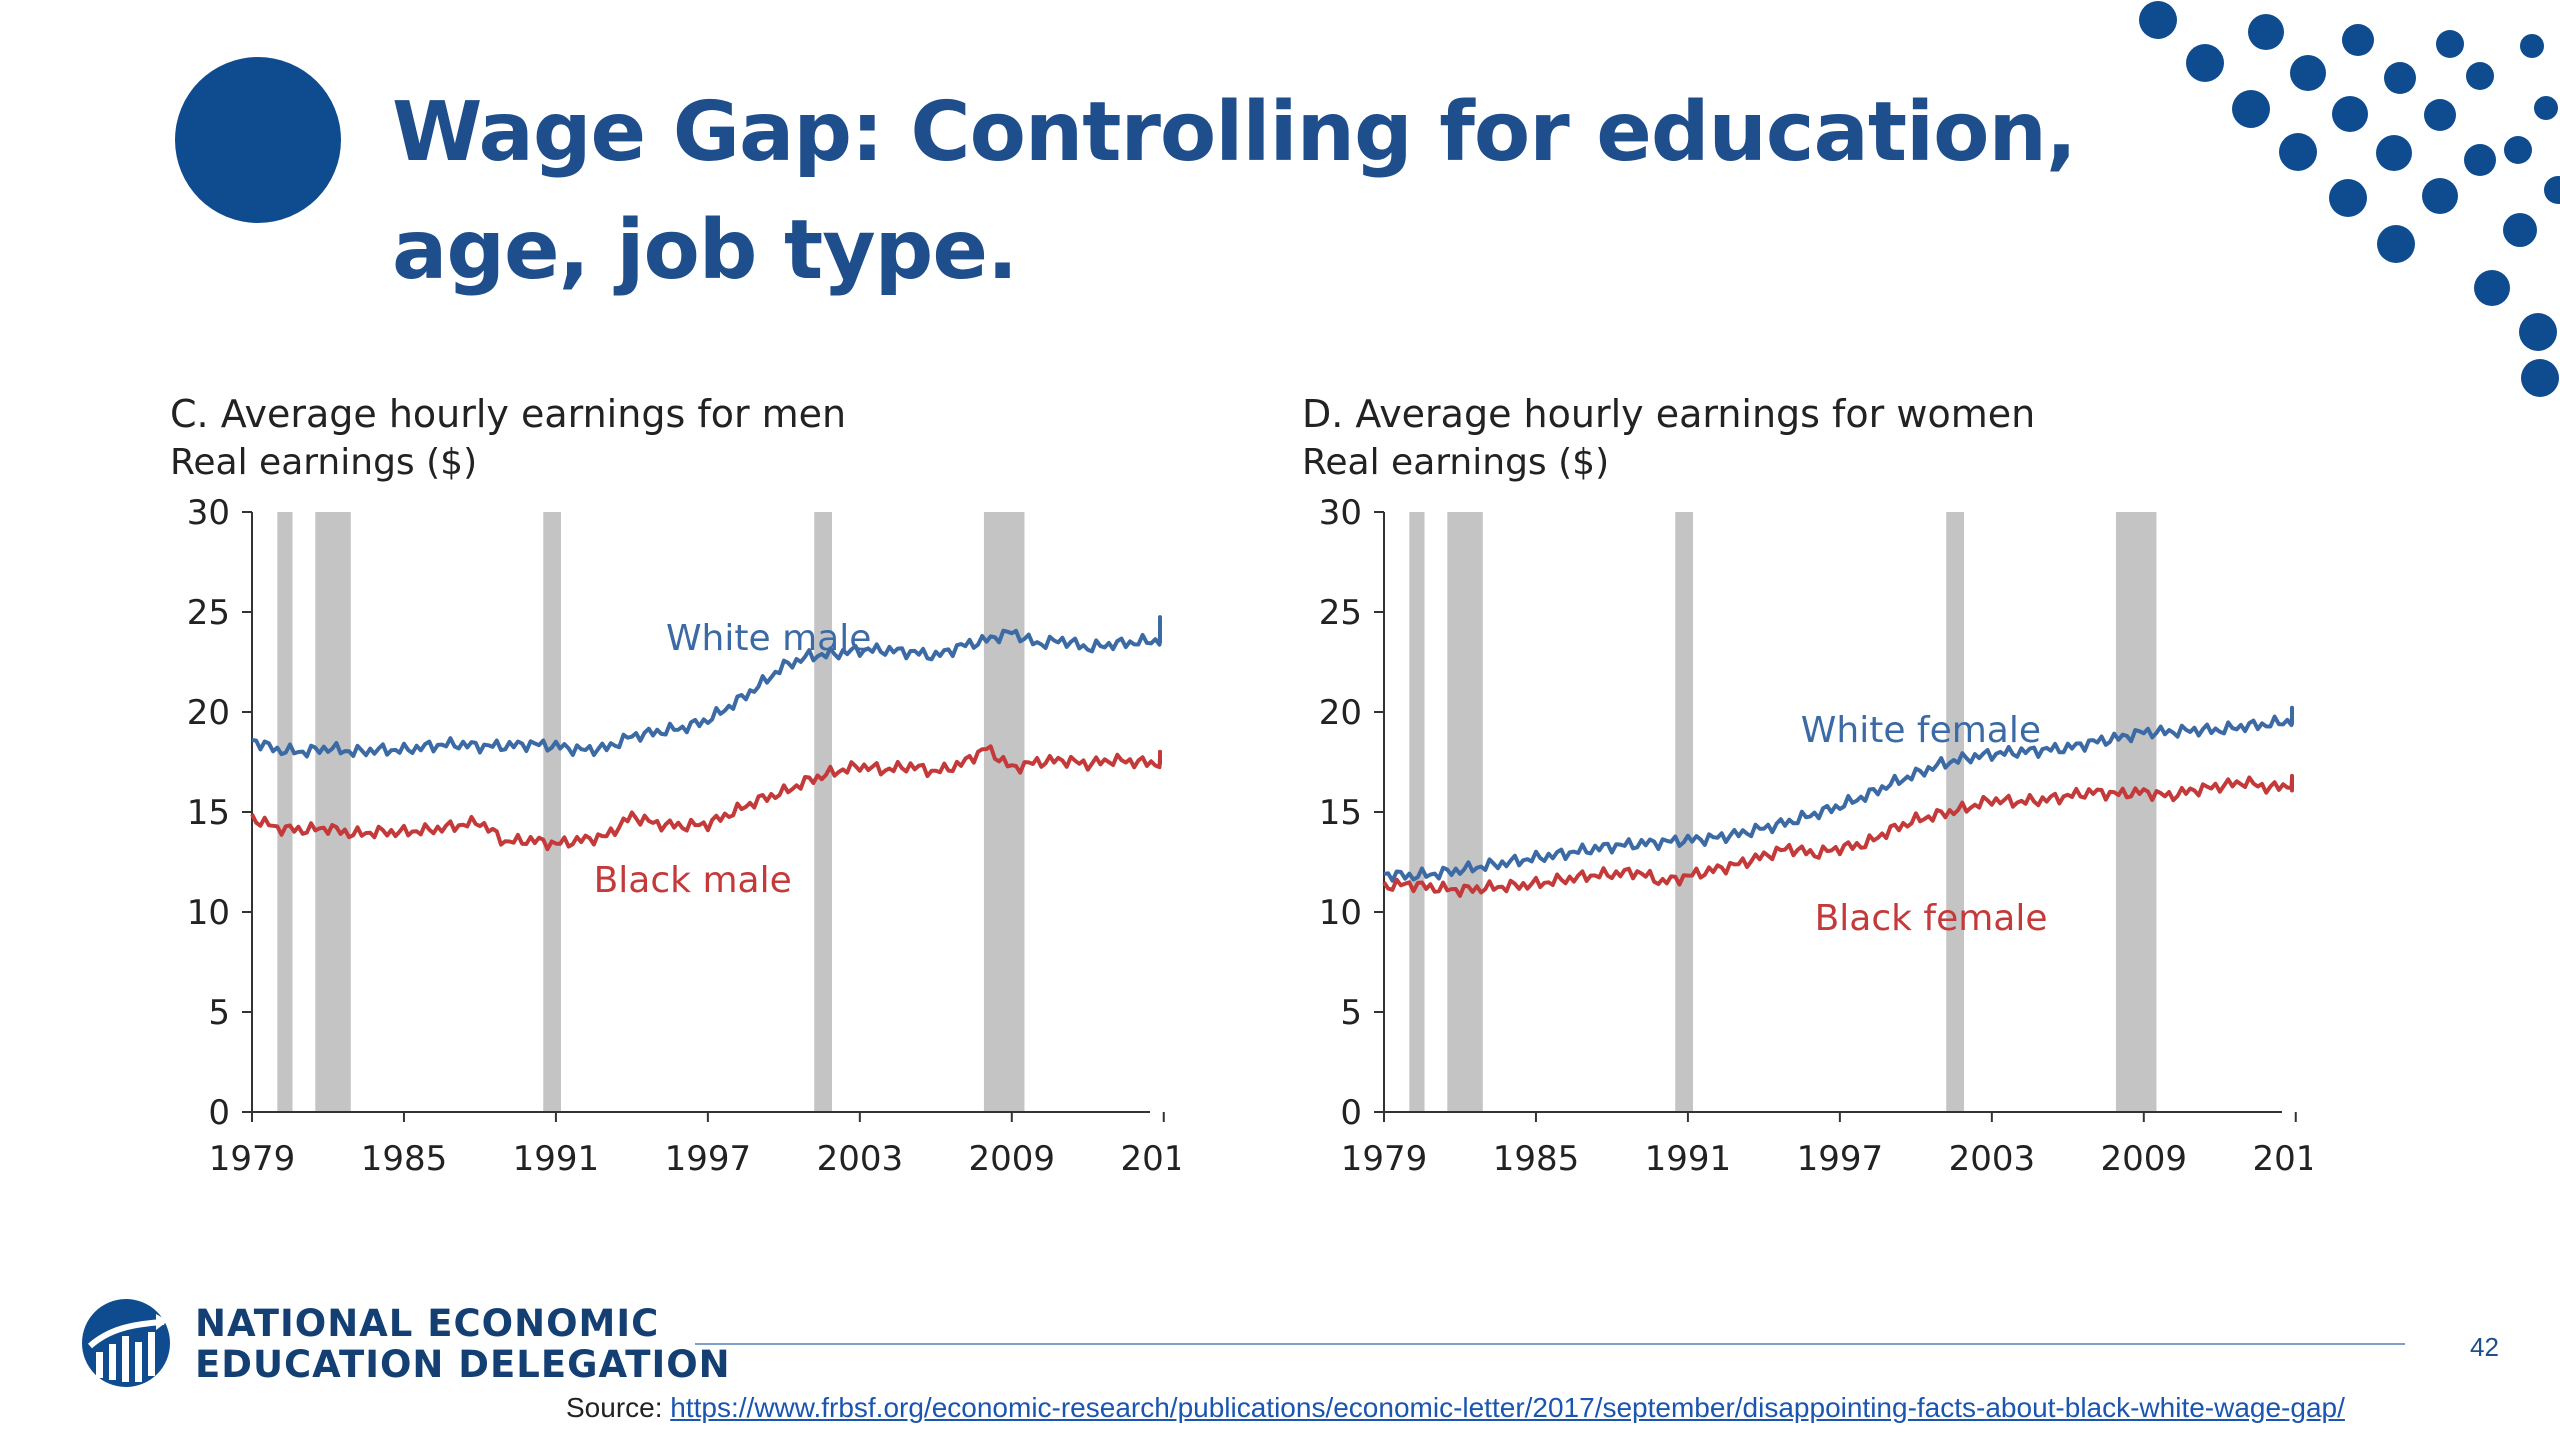  I want to click on women-y-tick-label-30: 30, so click(1340, 513).